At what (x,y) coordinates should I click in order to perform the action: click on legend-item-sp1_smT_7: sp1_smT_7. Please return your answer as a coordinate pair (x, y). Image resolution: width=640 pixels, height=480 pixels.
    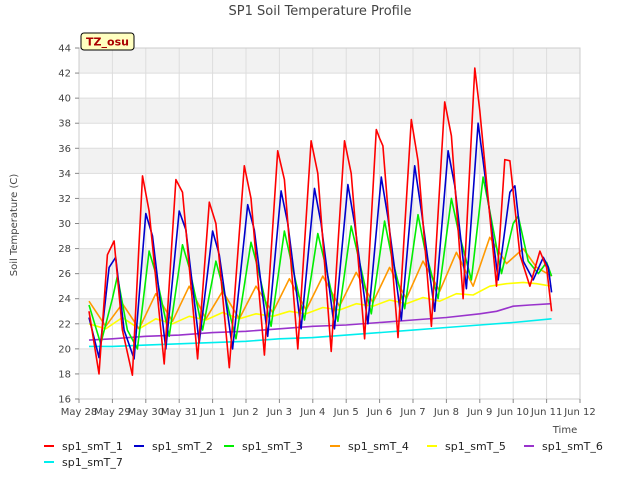
    Looking at the image, I should click on (83, 462).